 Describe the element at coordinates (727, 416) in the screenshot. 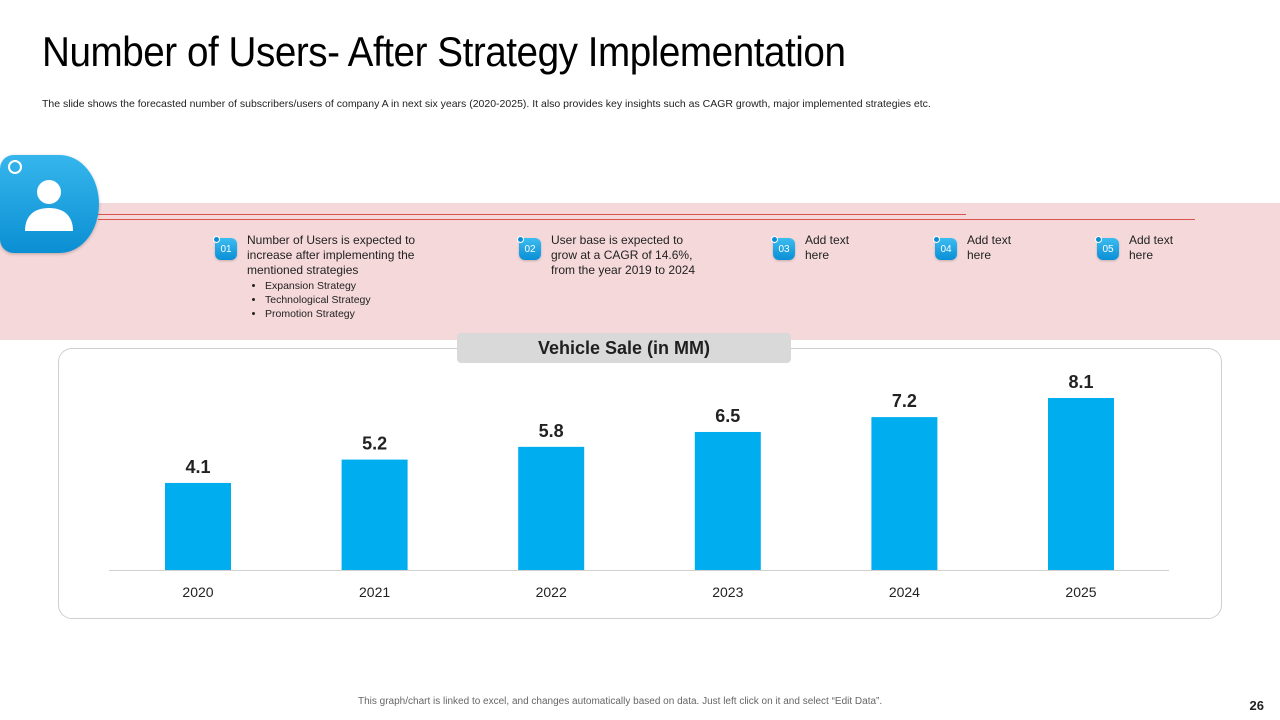

I see `data-label-2023: 6.5` at that location.